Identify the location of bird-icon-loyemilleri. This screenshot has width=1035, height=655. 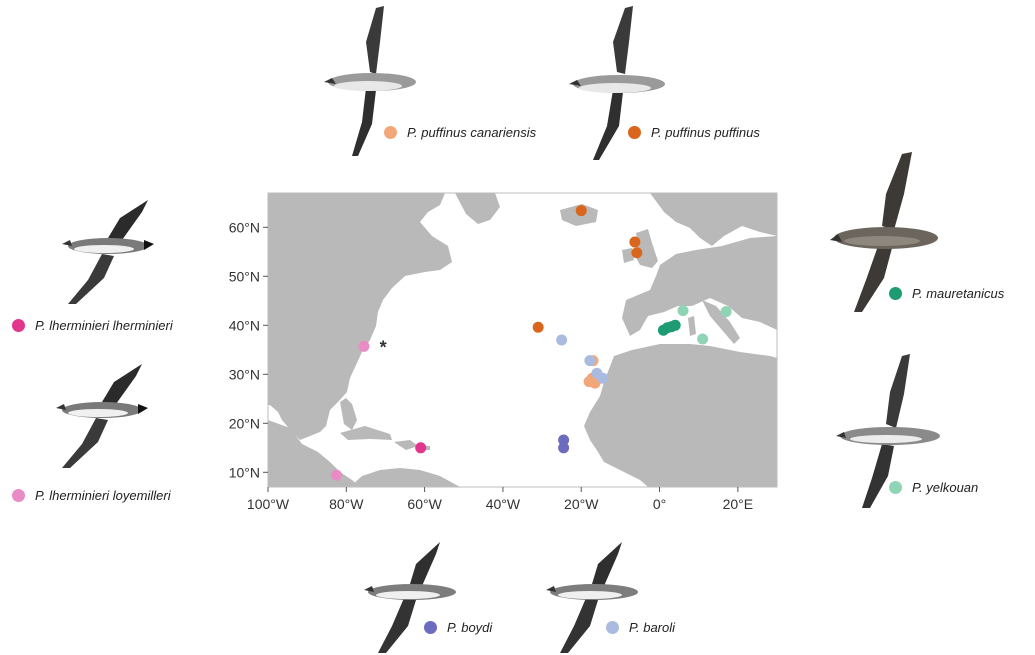
(102, 416).